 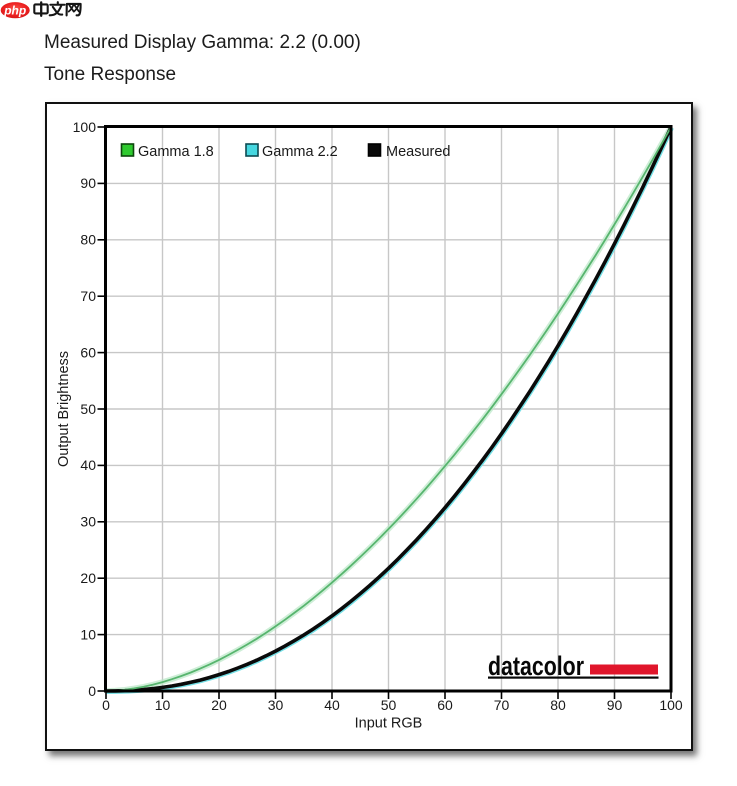 I want to click on svg-text: Output Brightness, so click(x=64, y=409).